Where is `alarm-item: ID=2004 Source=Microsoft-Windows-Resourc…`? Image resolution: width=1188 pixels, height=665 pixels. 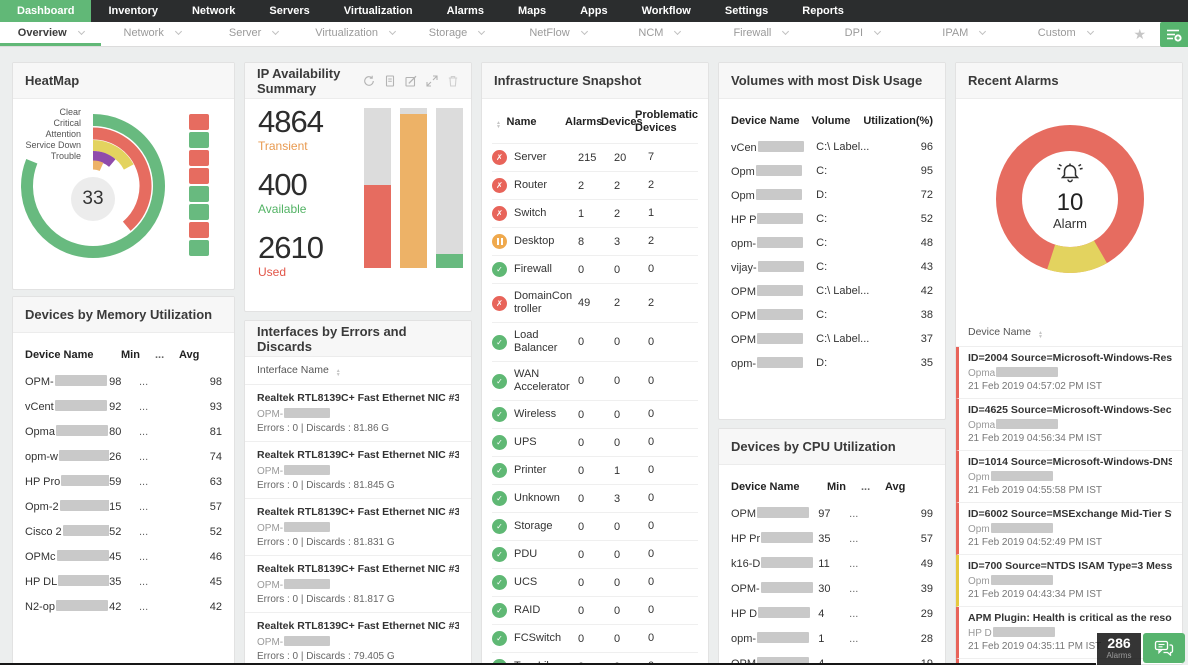
alarm-item: ID=2004 Source=Microsoft-Windows-Resourc… is located at coordinates (1069, 373).